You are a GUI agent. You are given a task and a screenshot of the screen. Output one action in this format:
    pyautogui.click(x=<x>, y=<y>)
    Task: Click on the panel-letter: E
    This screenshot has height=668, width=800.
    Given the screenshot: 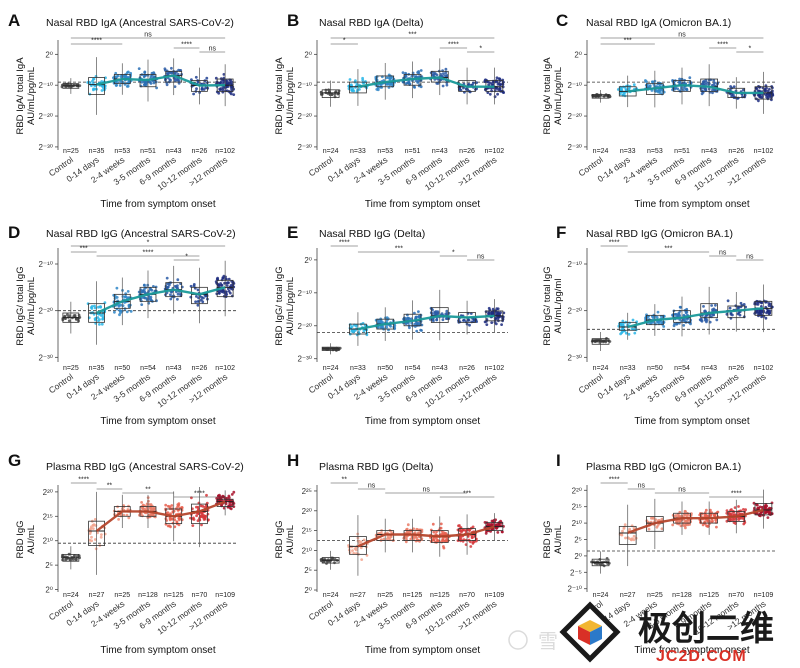 What is the action you would take?
    pyautogui.click(x=292, y=232)
    